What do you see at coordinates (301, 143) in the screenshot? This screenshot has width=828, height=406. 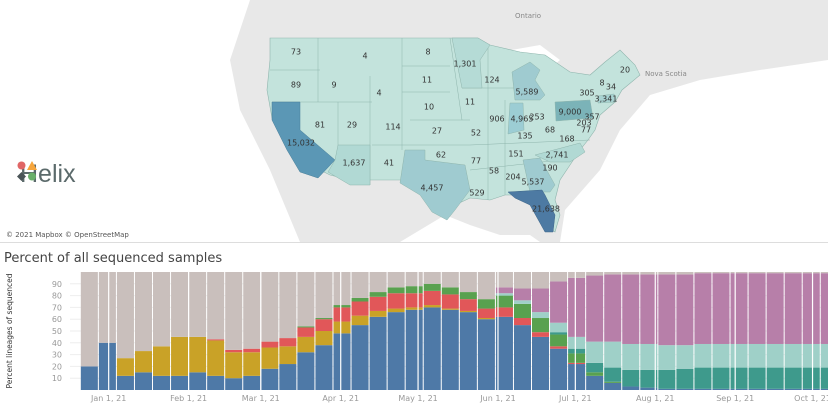 I see `state-value-ca: 15,032` at bounding box center [301, 143].